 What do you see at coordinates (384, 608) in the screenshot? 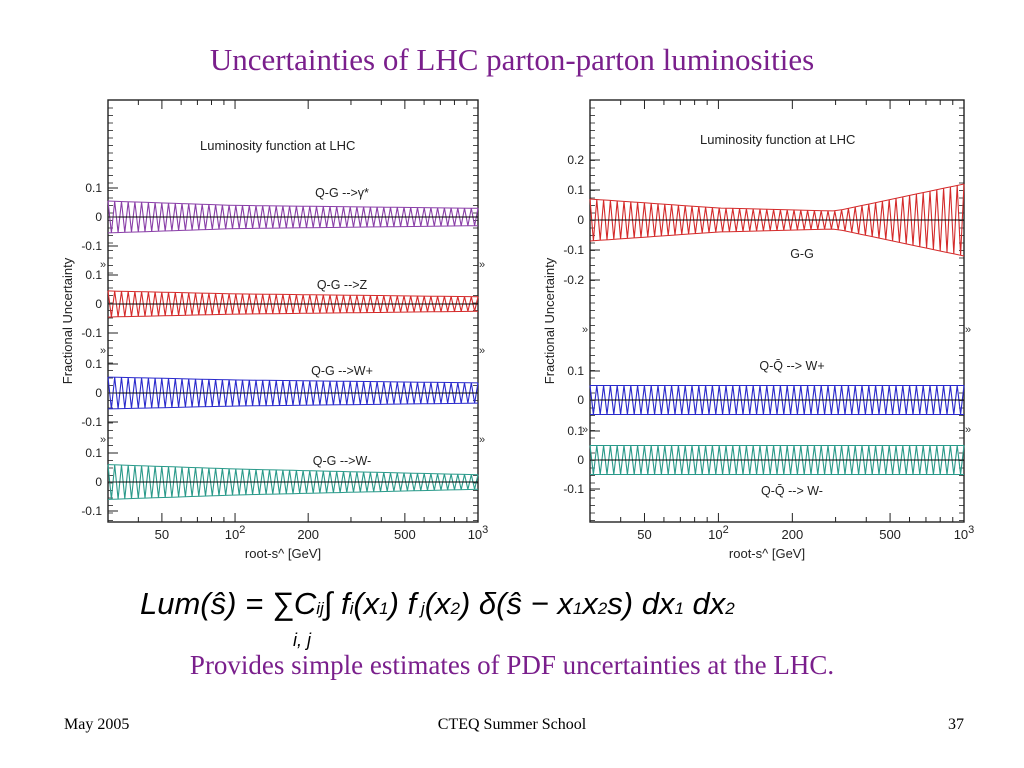
I see `formula-arg1-sub: 1` at bounding box center [384, 608].